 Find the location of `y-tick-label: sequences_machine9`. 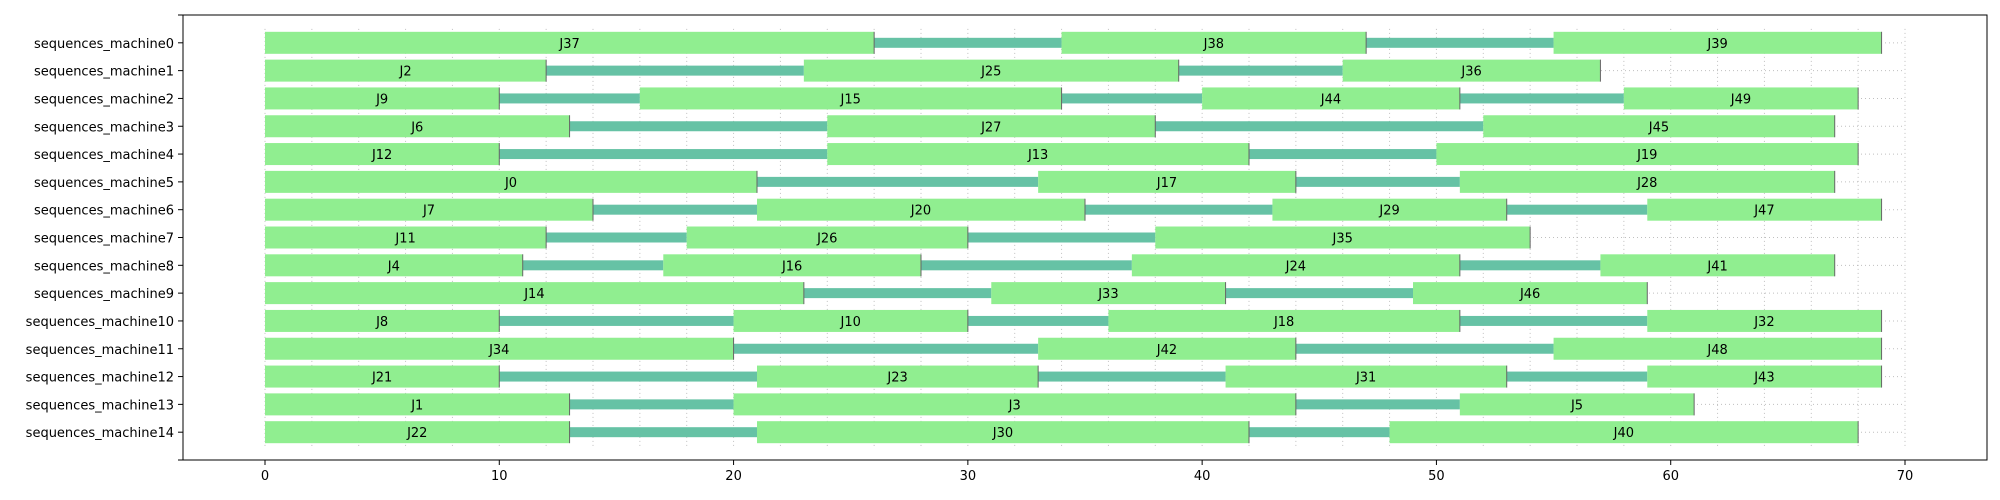

y-tick-label: sequences_machine9 is located at coordinates (104, 294).